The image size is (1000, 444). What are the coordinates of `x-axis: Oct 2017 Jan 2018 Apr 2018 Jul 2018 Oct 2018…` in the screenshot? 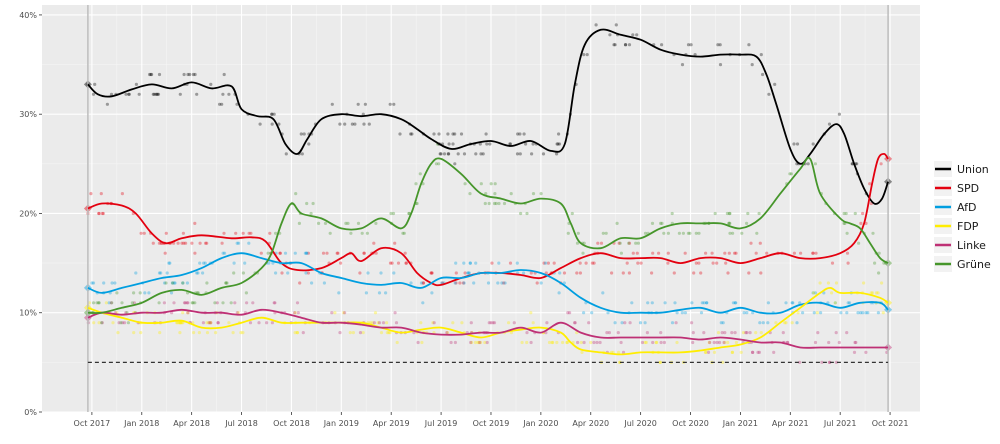 It's located at (491, 420).